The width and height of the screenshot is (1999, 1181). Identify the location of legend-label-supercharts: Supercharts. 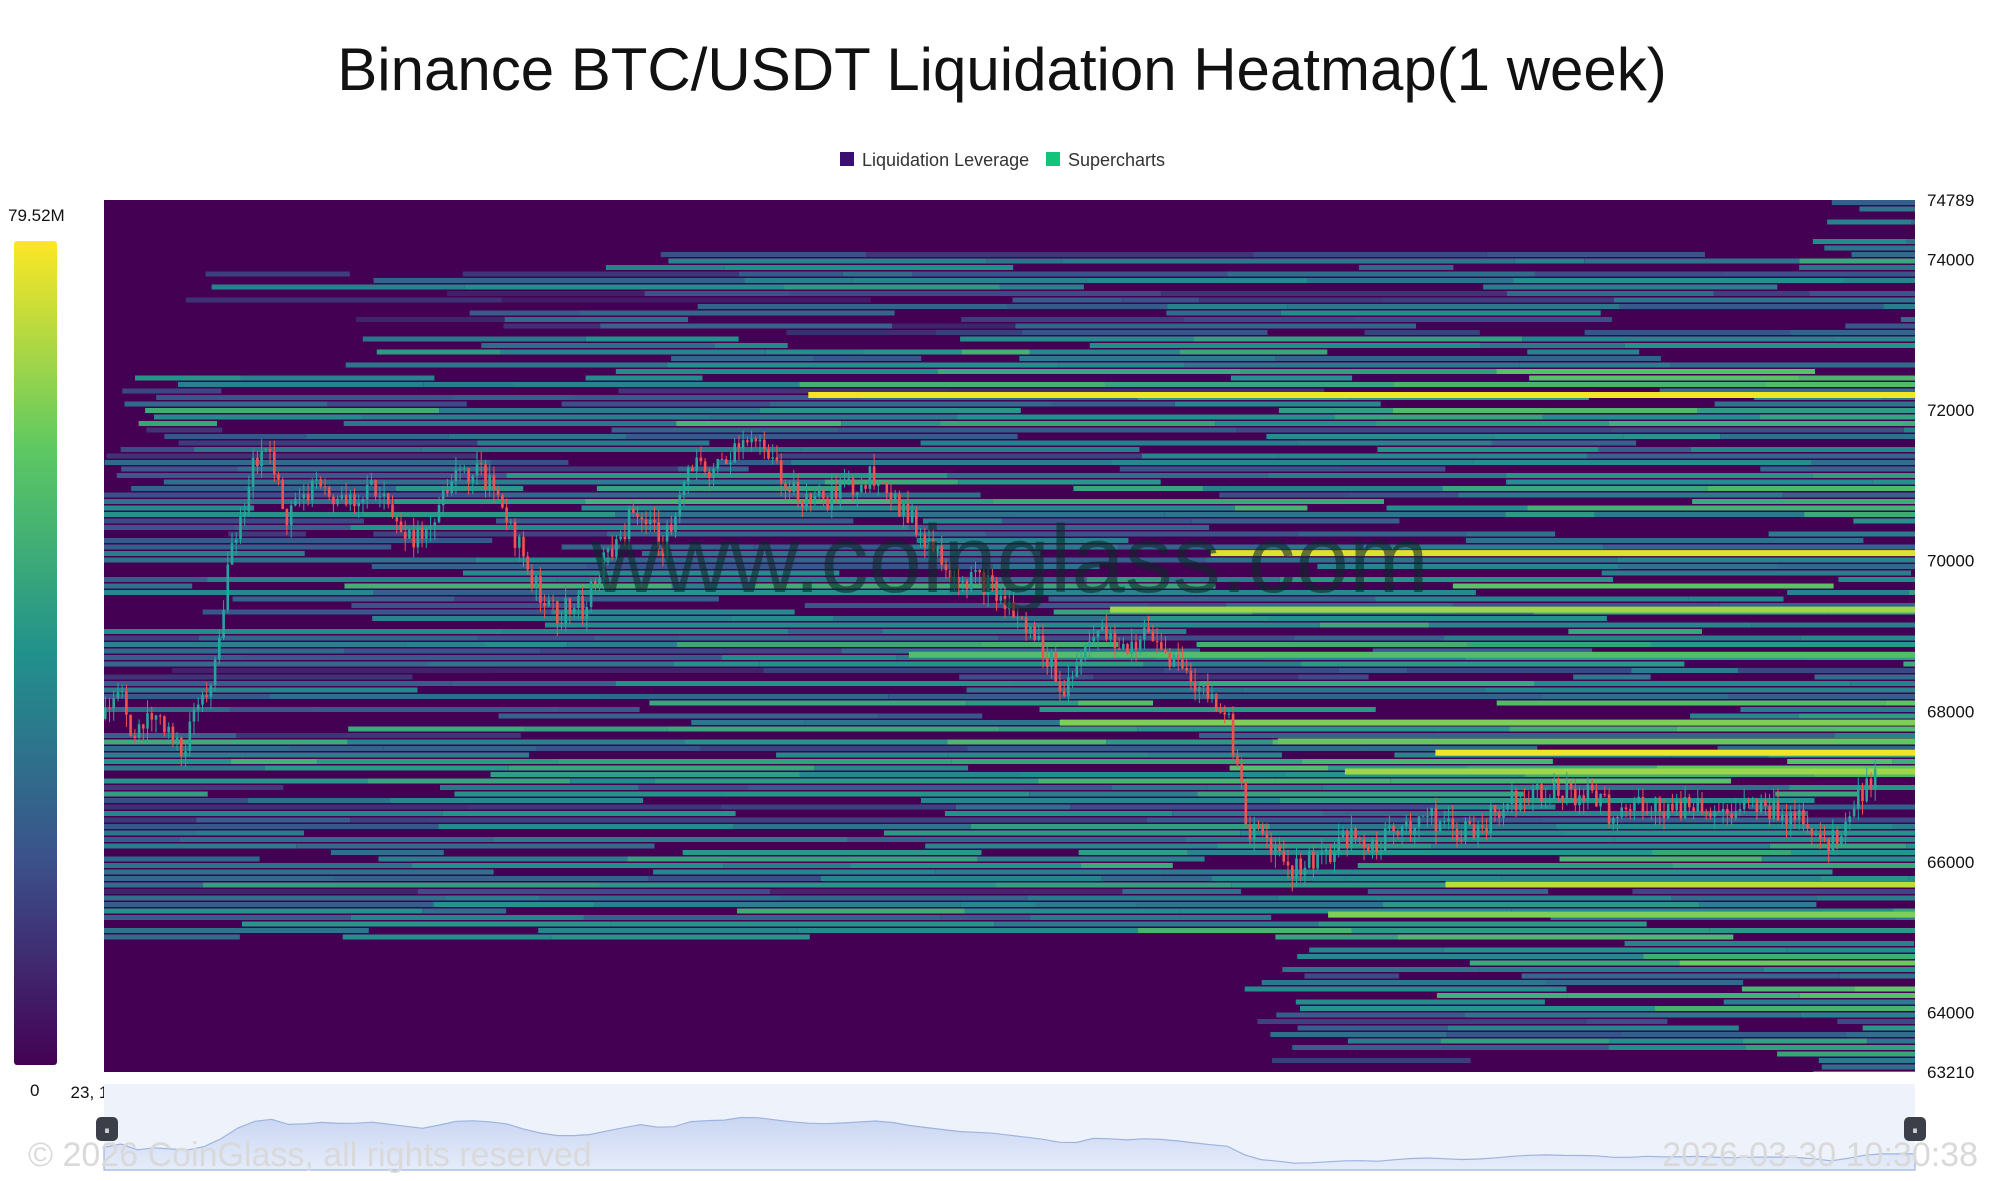
(1116, 160).